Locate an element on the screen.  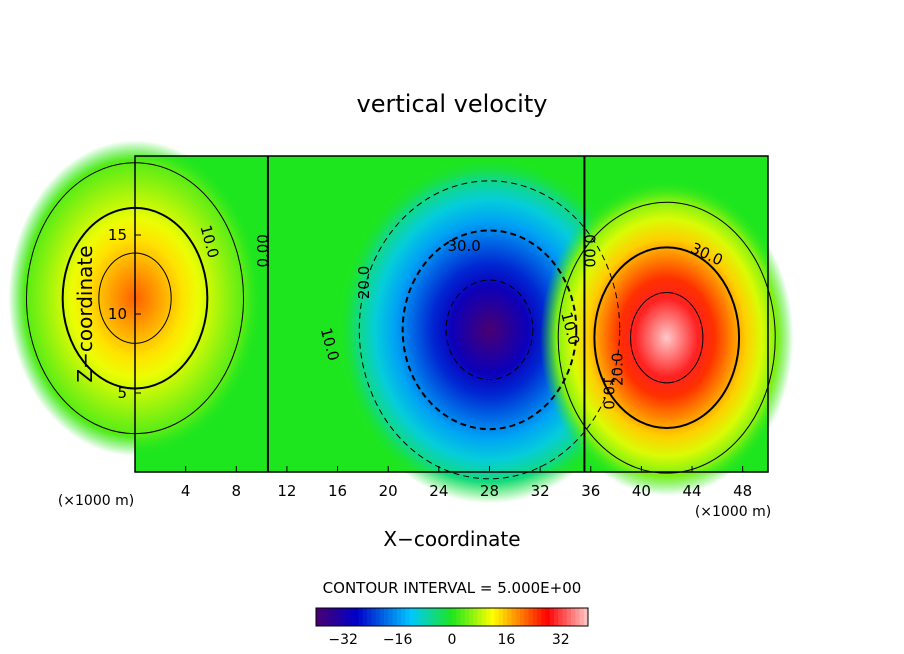
y-axis-label: Z−coordinate is located at coordinates (85, 313).